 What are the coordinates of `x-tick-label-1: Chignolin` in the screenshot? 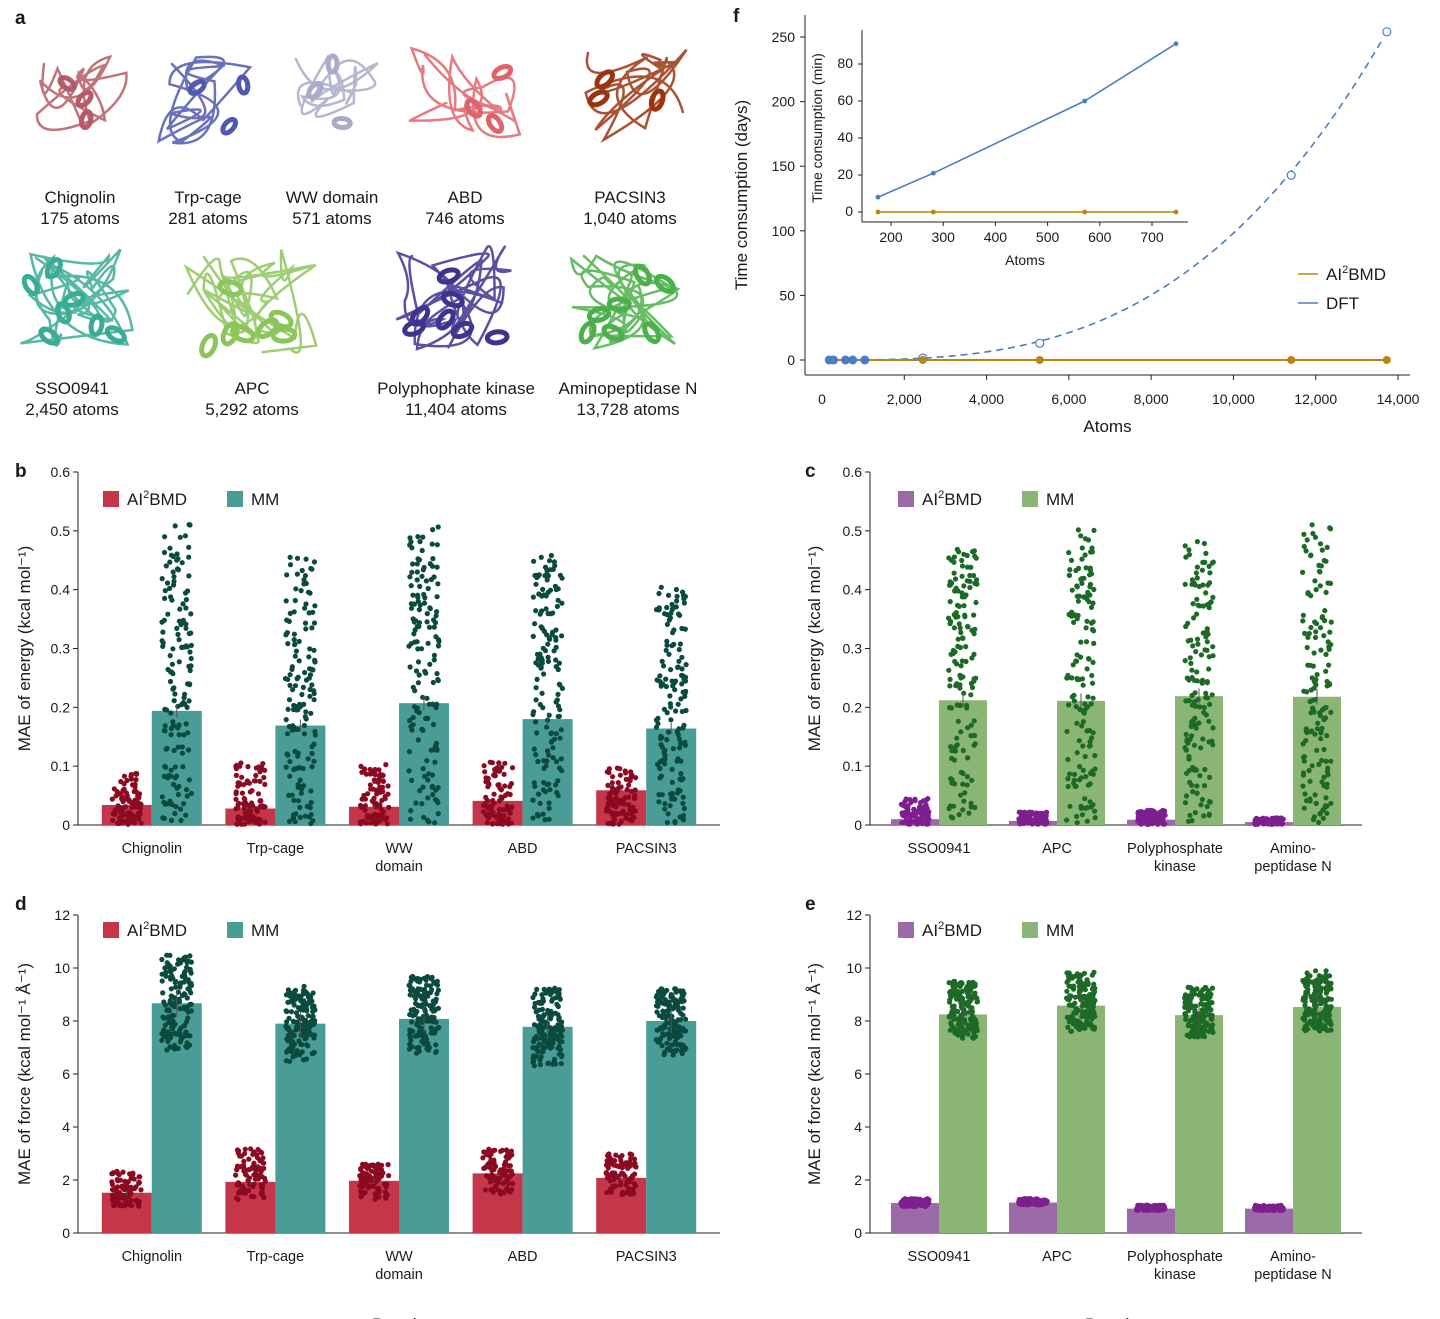 It's located at (152, 849).